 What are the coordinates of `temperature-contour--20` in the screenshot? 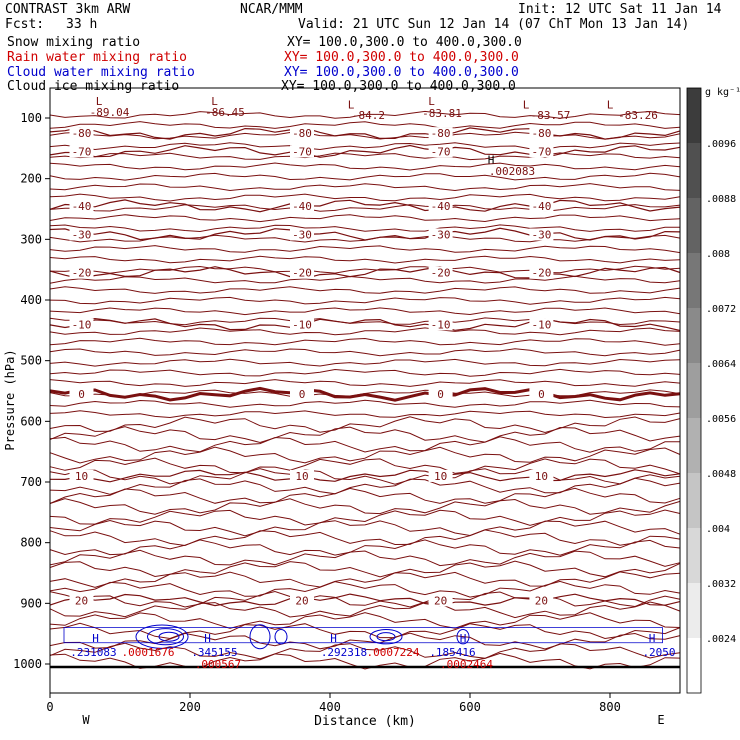 It's located at (365, 273).